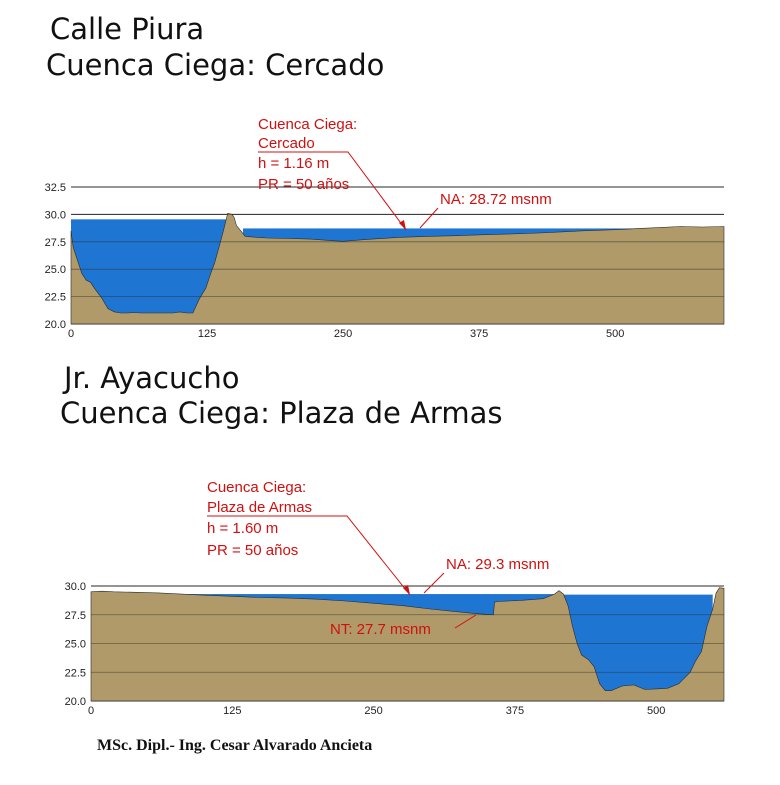 This screenshot has height=785, width=780. I want to click on chart1-x-tick-labels: 0 125 250 375 500, so click(346, 334).